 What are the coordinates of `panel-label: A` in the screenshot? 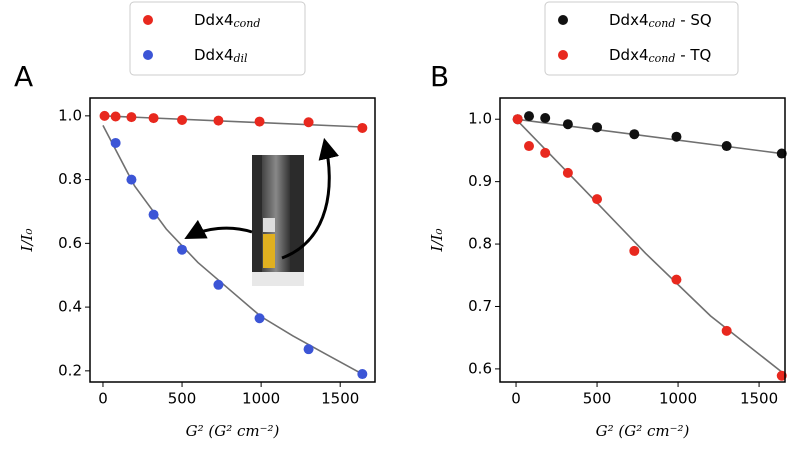 It's located at (23, 76).